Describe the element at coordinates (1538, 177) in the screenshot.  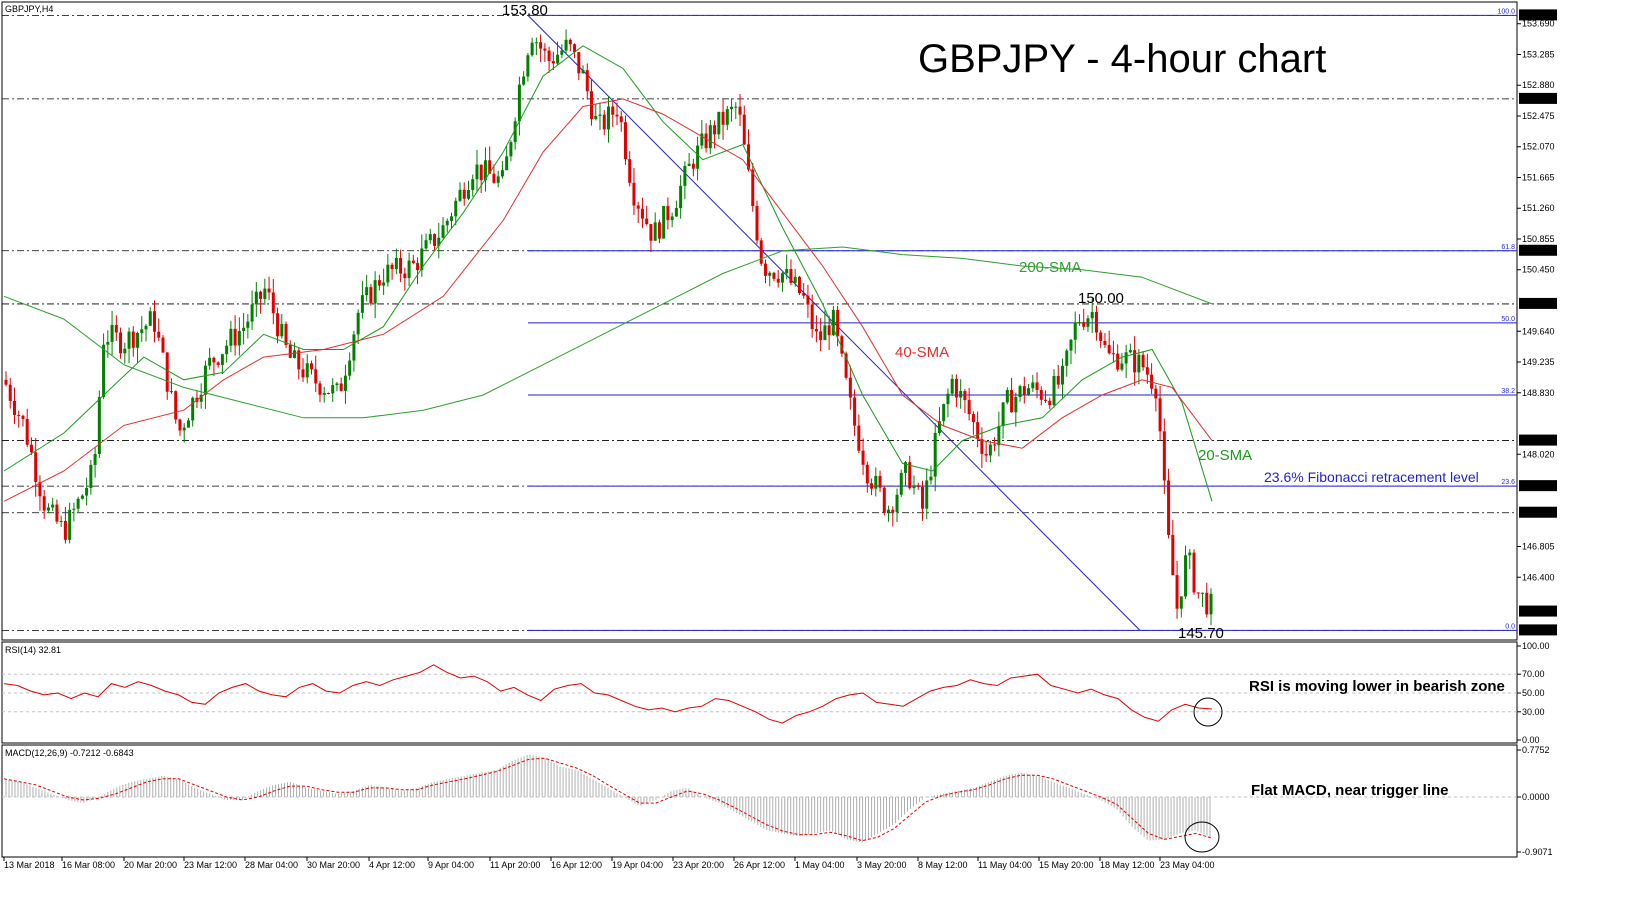
I see `price-tick-label: 151.665` at that location.